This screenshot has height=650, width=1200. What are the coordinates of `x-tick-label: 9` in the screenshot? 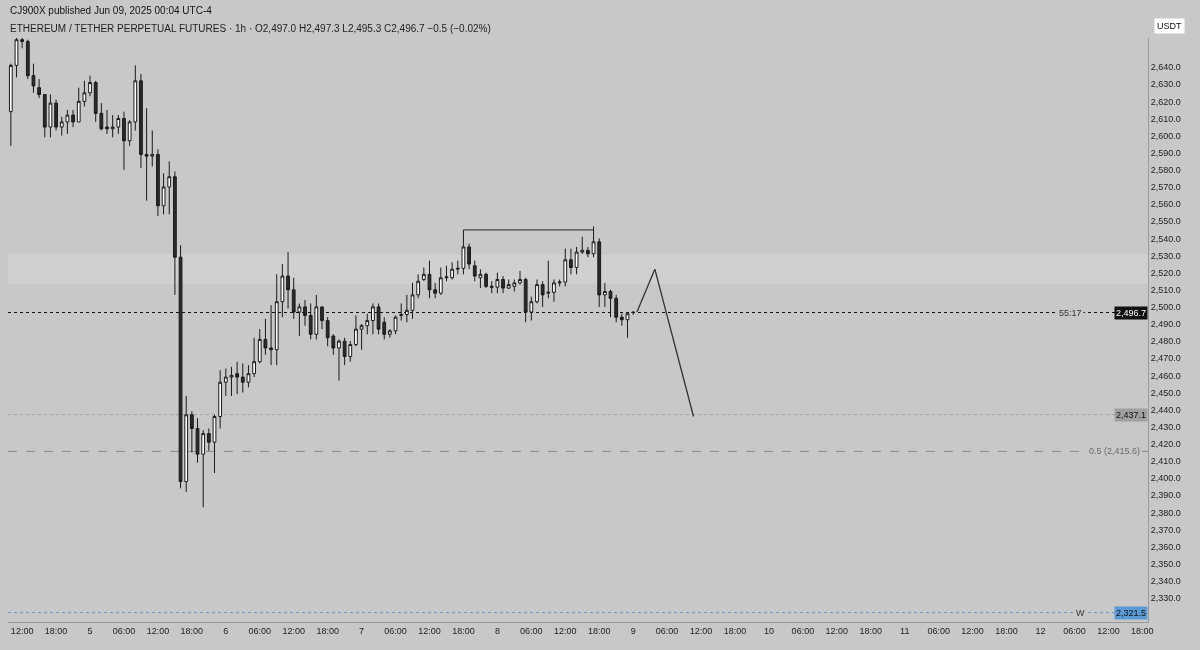 It's located at (633, 630).